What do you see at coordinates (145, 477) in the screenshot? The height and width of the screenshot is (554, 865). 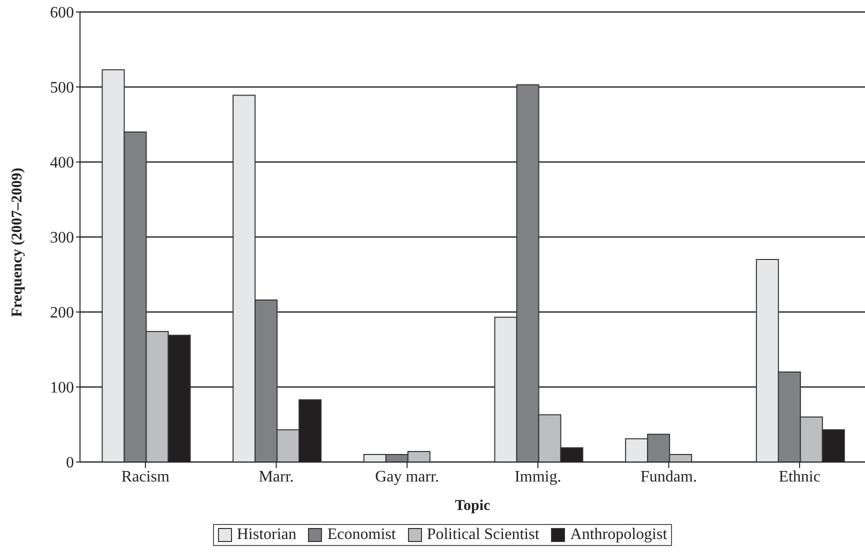 I see `x-tick-label: Racism` at bounding box center [145, 477].